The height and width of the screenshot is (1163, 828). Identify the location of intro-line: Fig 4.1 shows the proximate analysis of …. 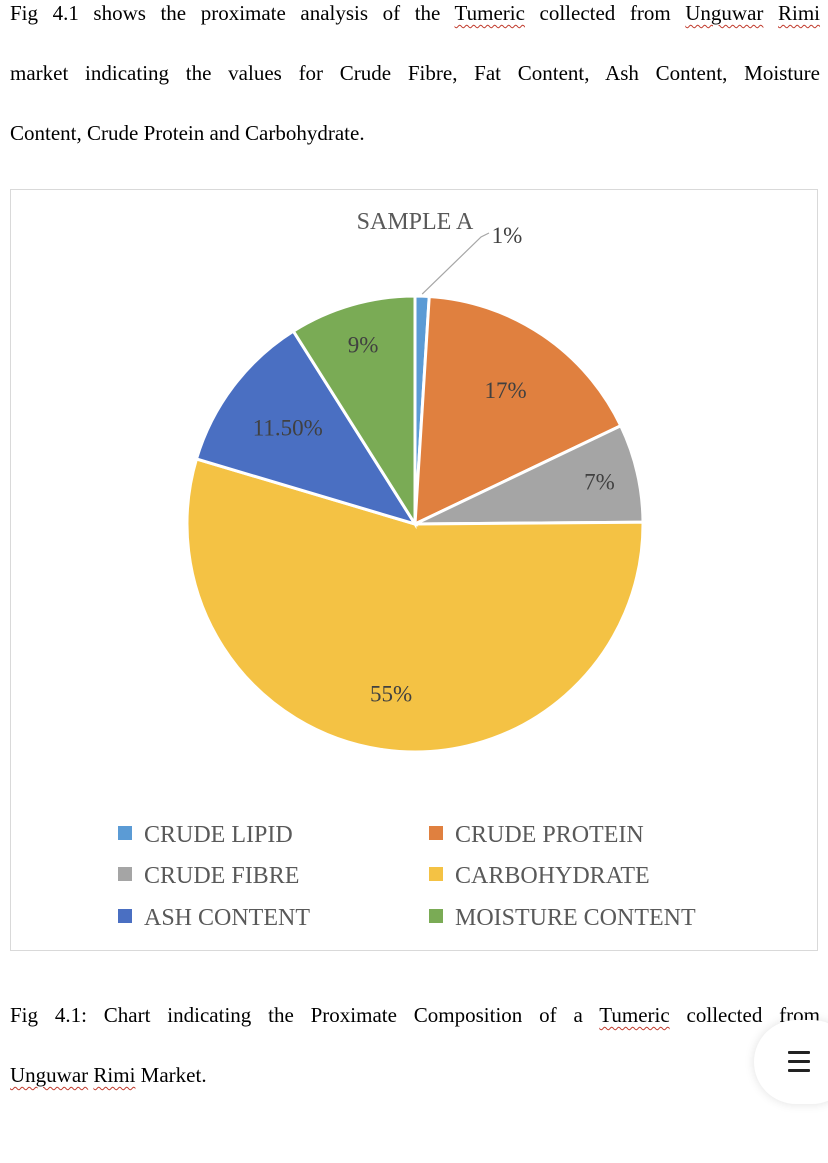
(415, 21).